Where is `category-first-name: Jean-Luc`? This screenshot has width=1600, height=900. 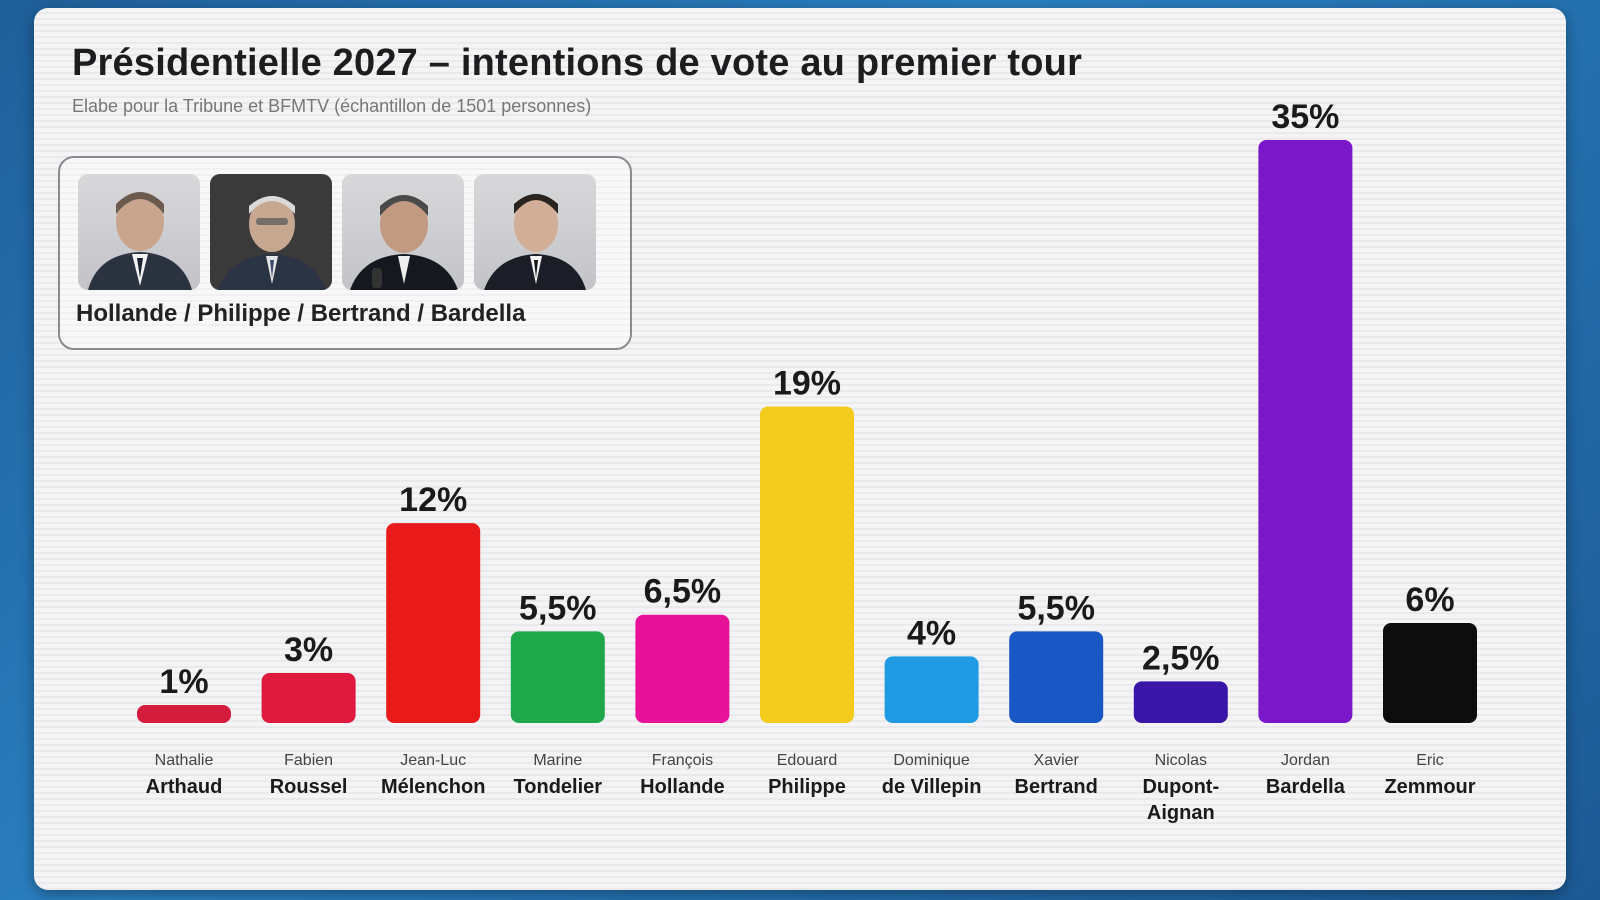 category-first-name: Jean-Luc is located at coordinates (433, 760).